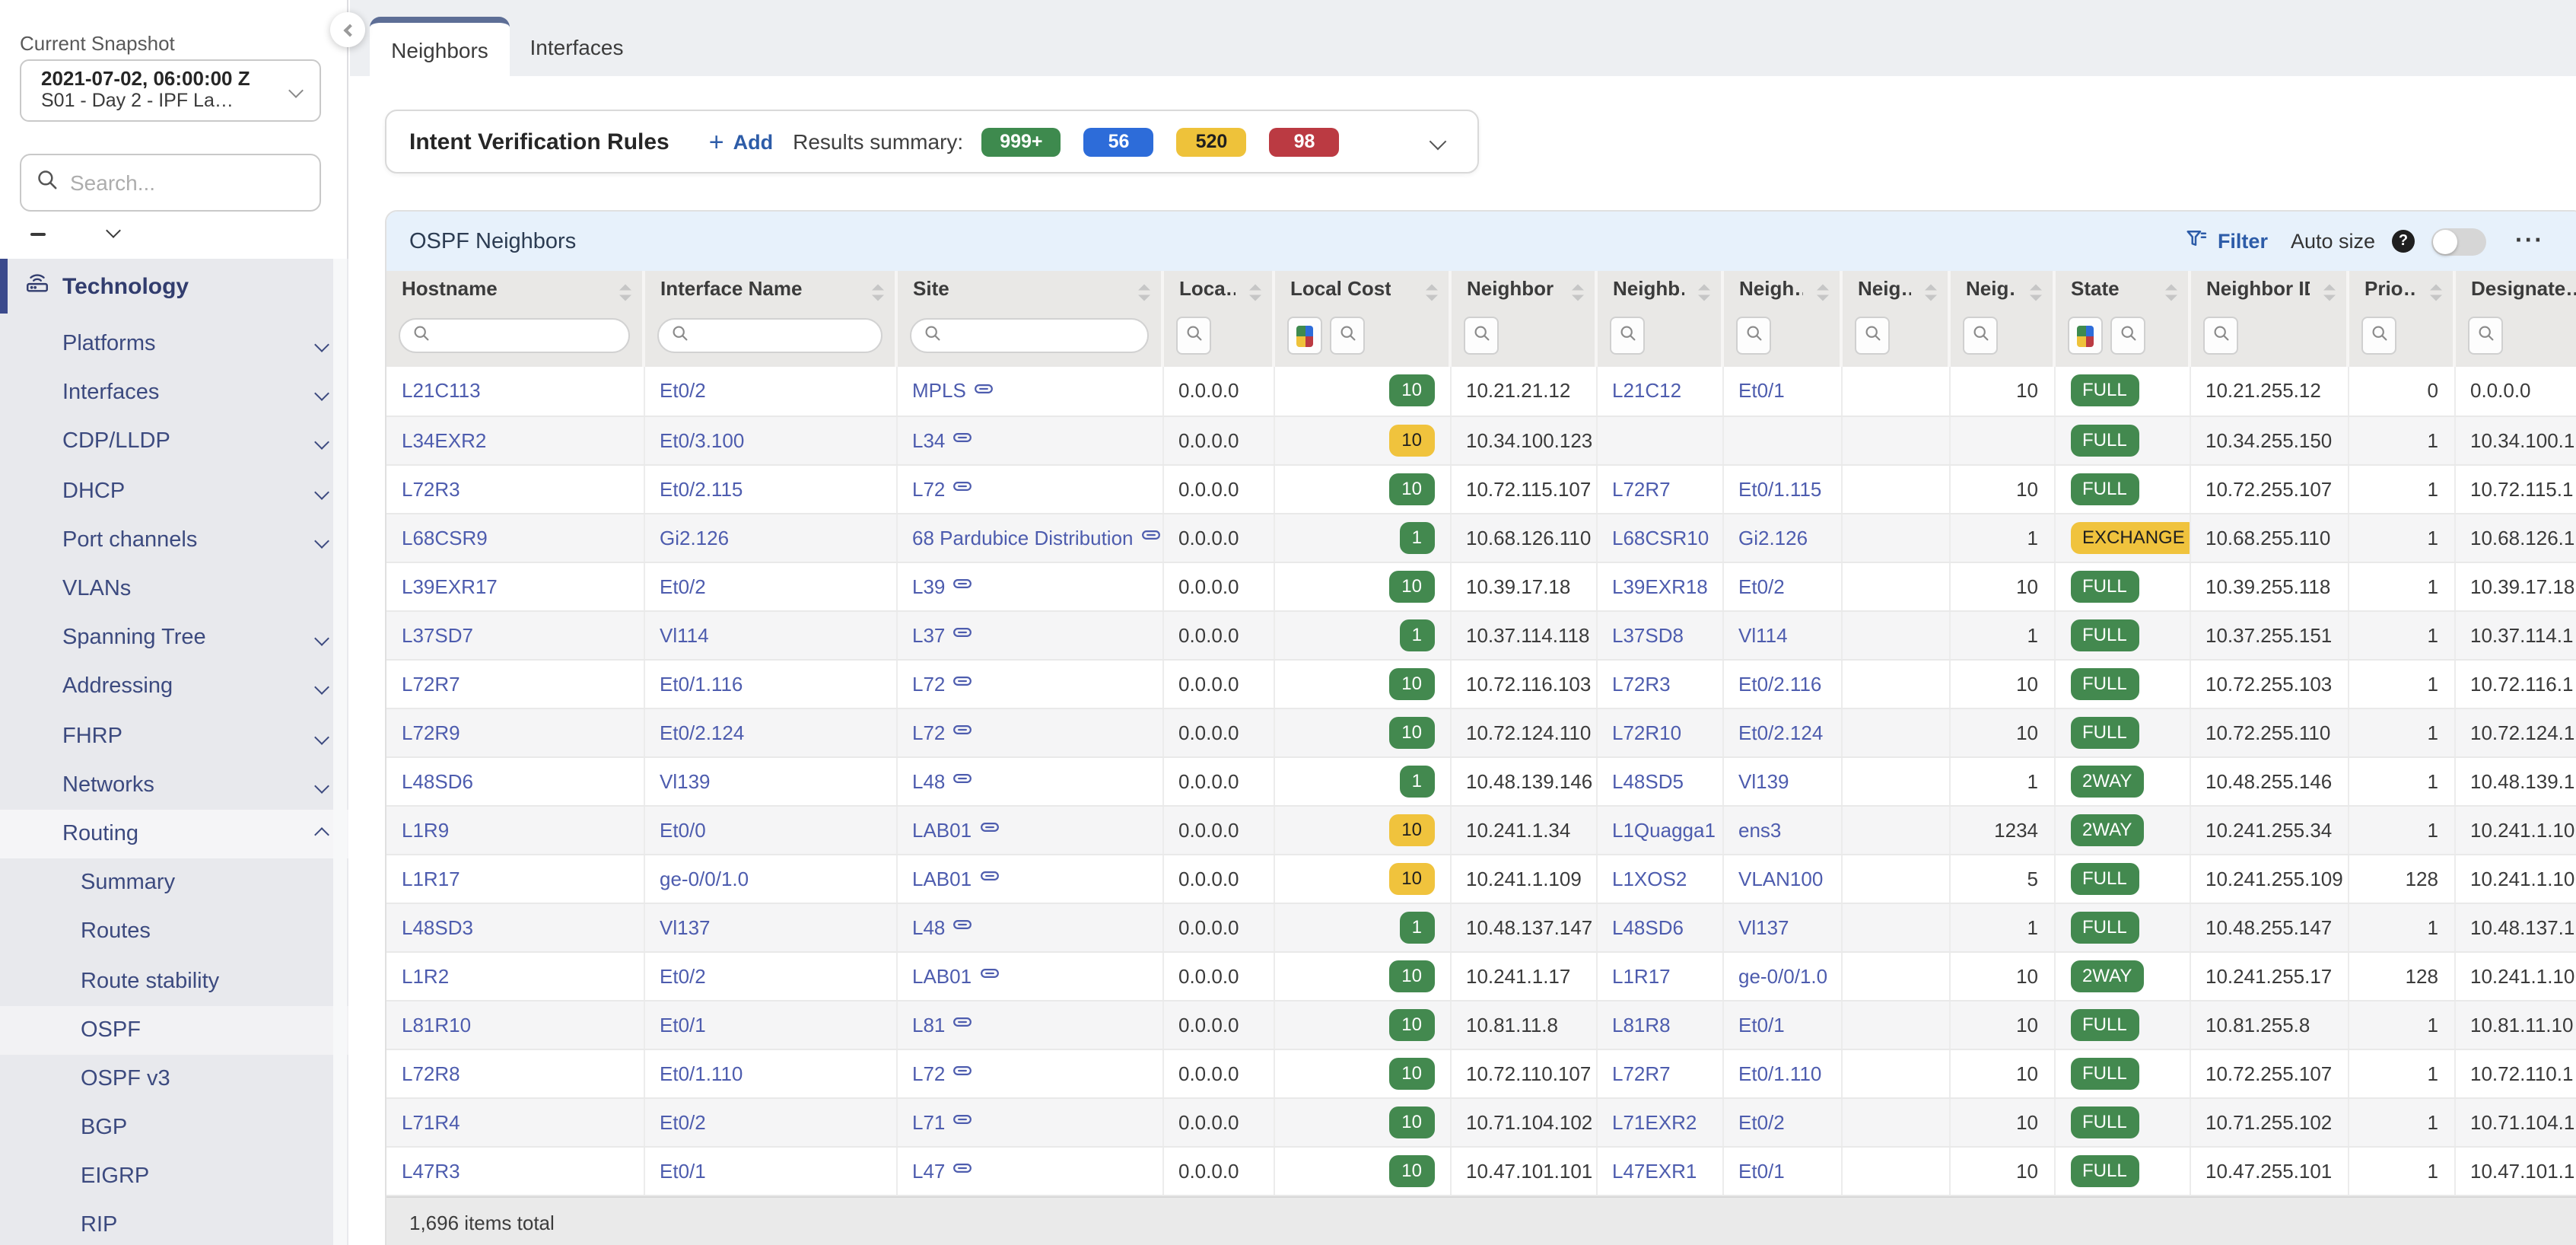 The height and width of the screenshot is (1245, 2576). What do you see at coordinates (2122, 292) in the screenshot?
I see `column-header-state: State` at bounding box center [2122, 292].